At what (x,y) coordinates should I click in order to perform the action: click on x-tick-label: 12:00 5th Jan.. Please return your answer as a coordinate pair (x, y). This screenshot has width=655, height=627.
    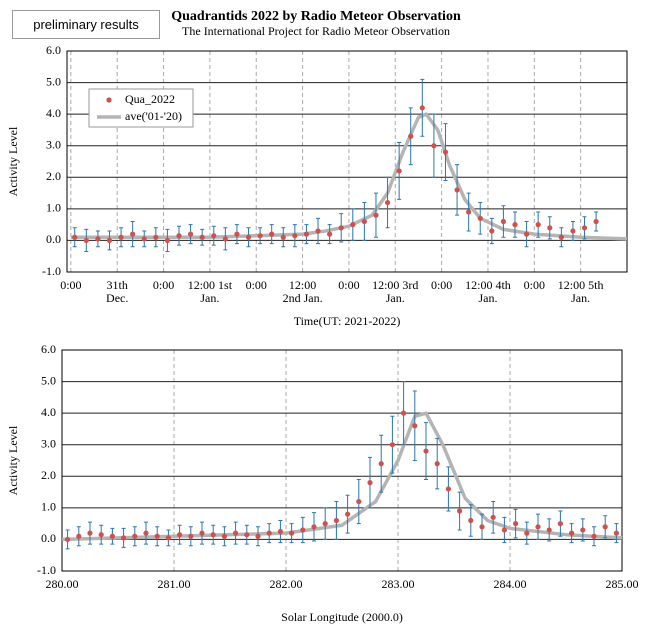
    Looking at the image, I should click on (580, 291).